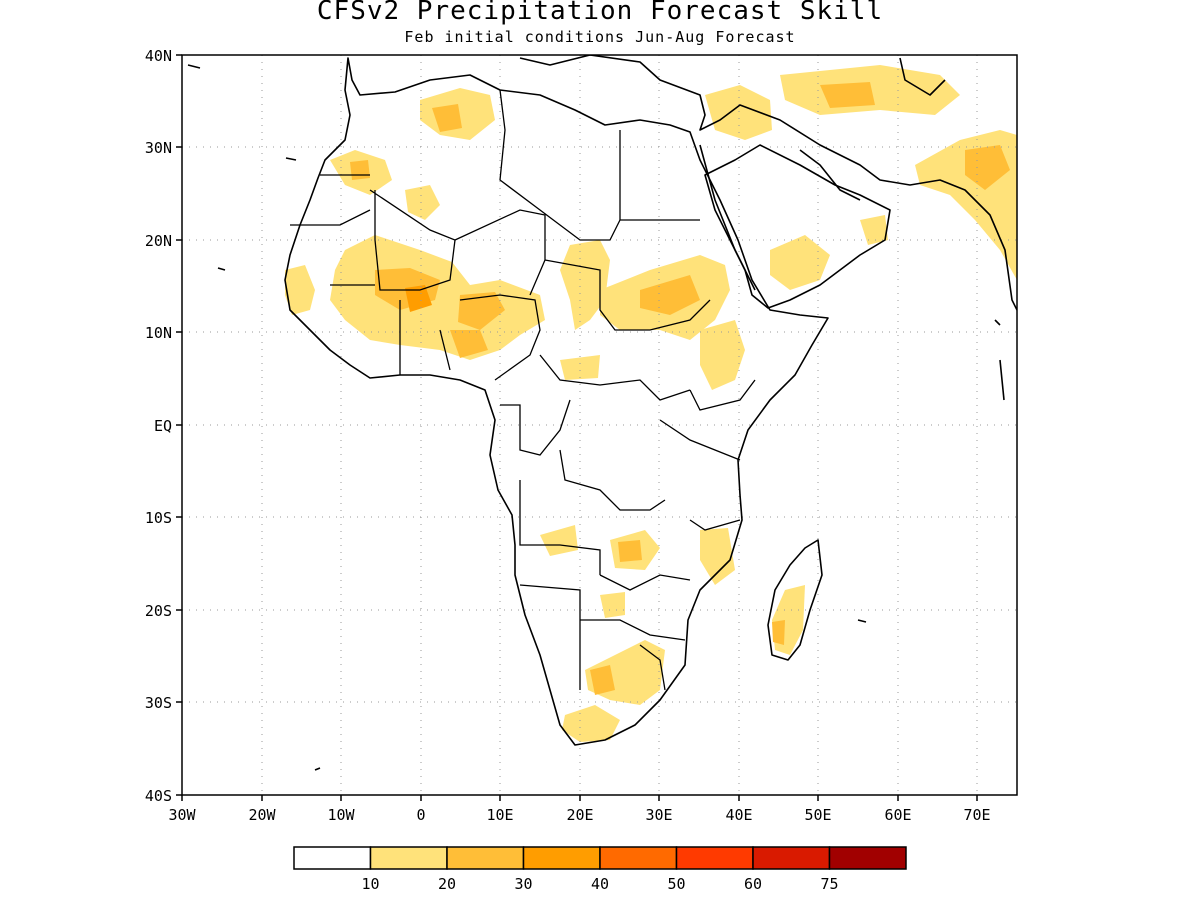 The image size is (1200, 900). I want to click on skill-region-mali-north, so click(422, 202).